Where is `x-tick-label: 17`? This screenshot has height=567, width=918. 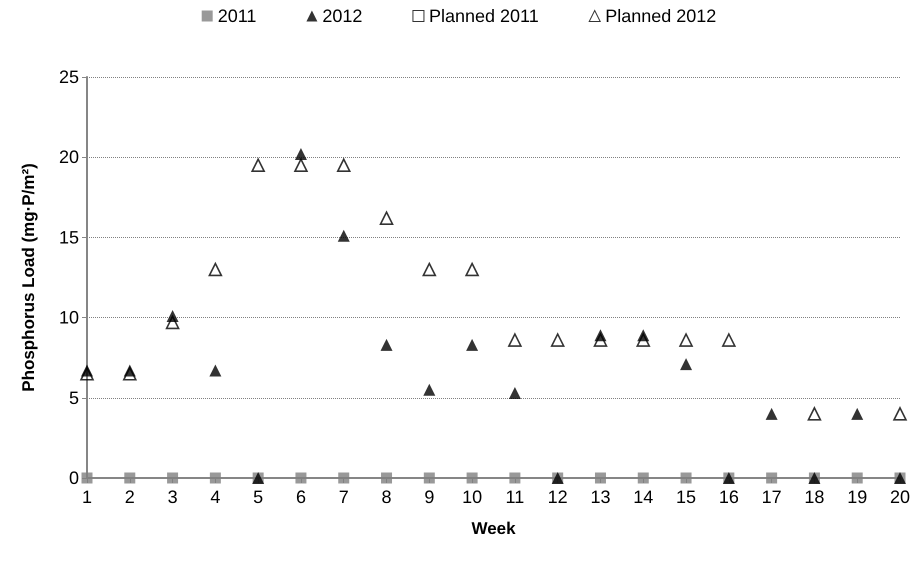
x-tick-label: 17 is located at coordinates (772, 497).